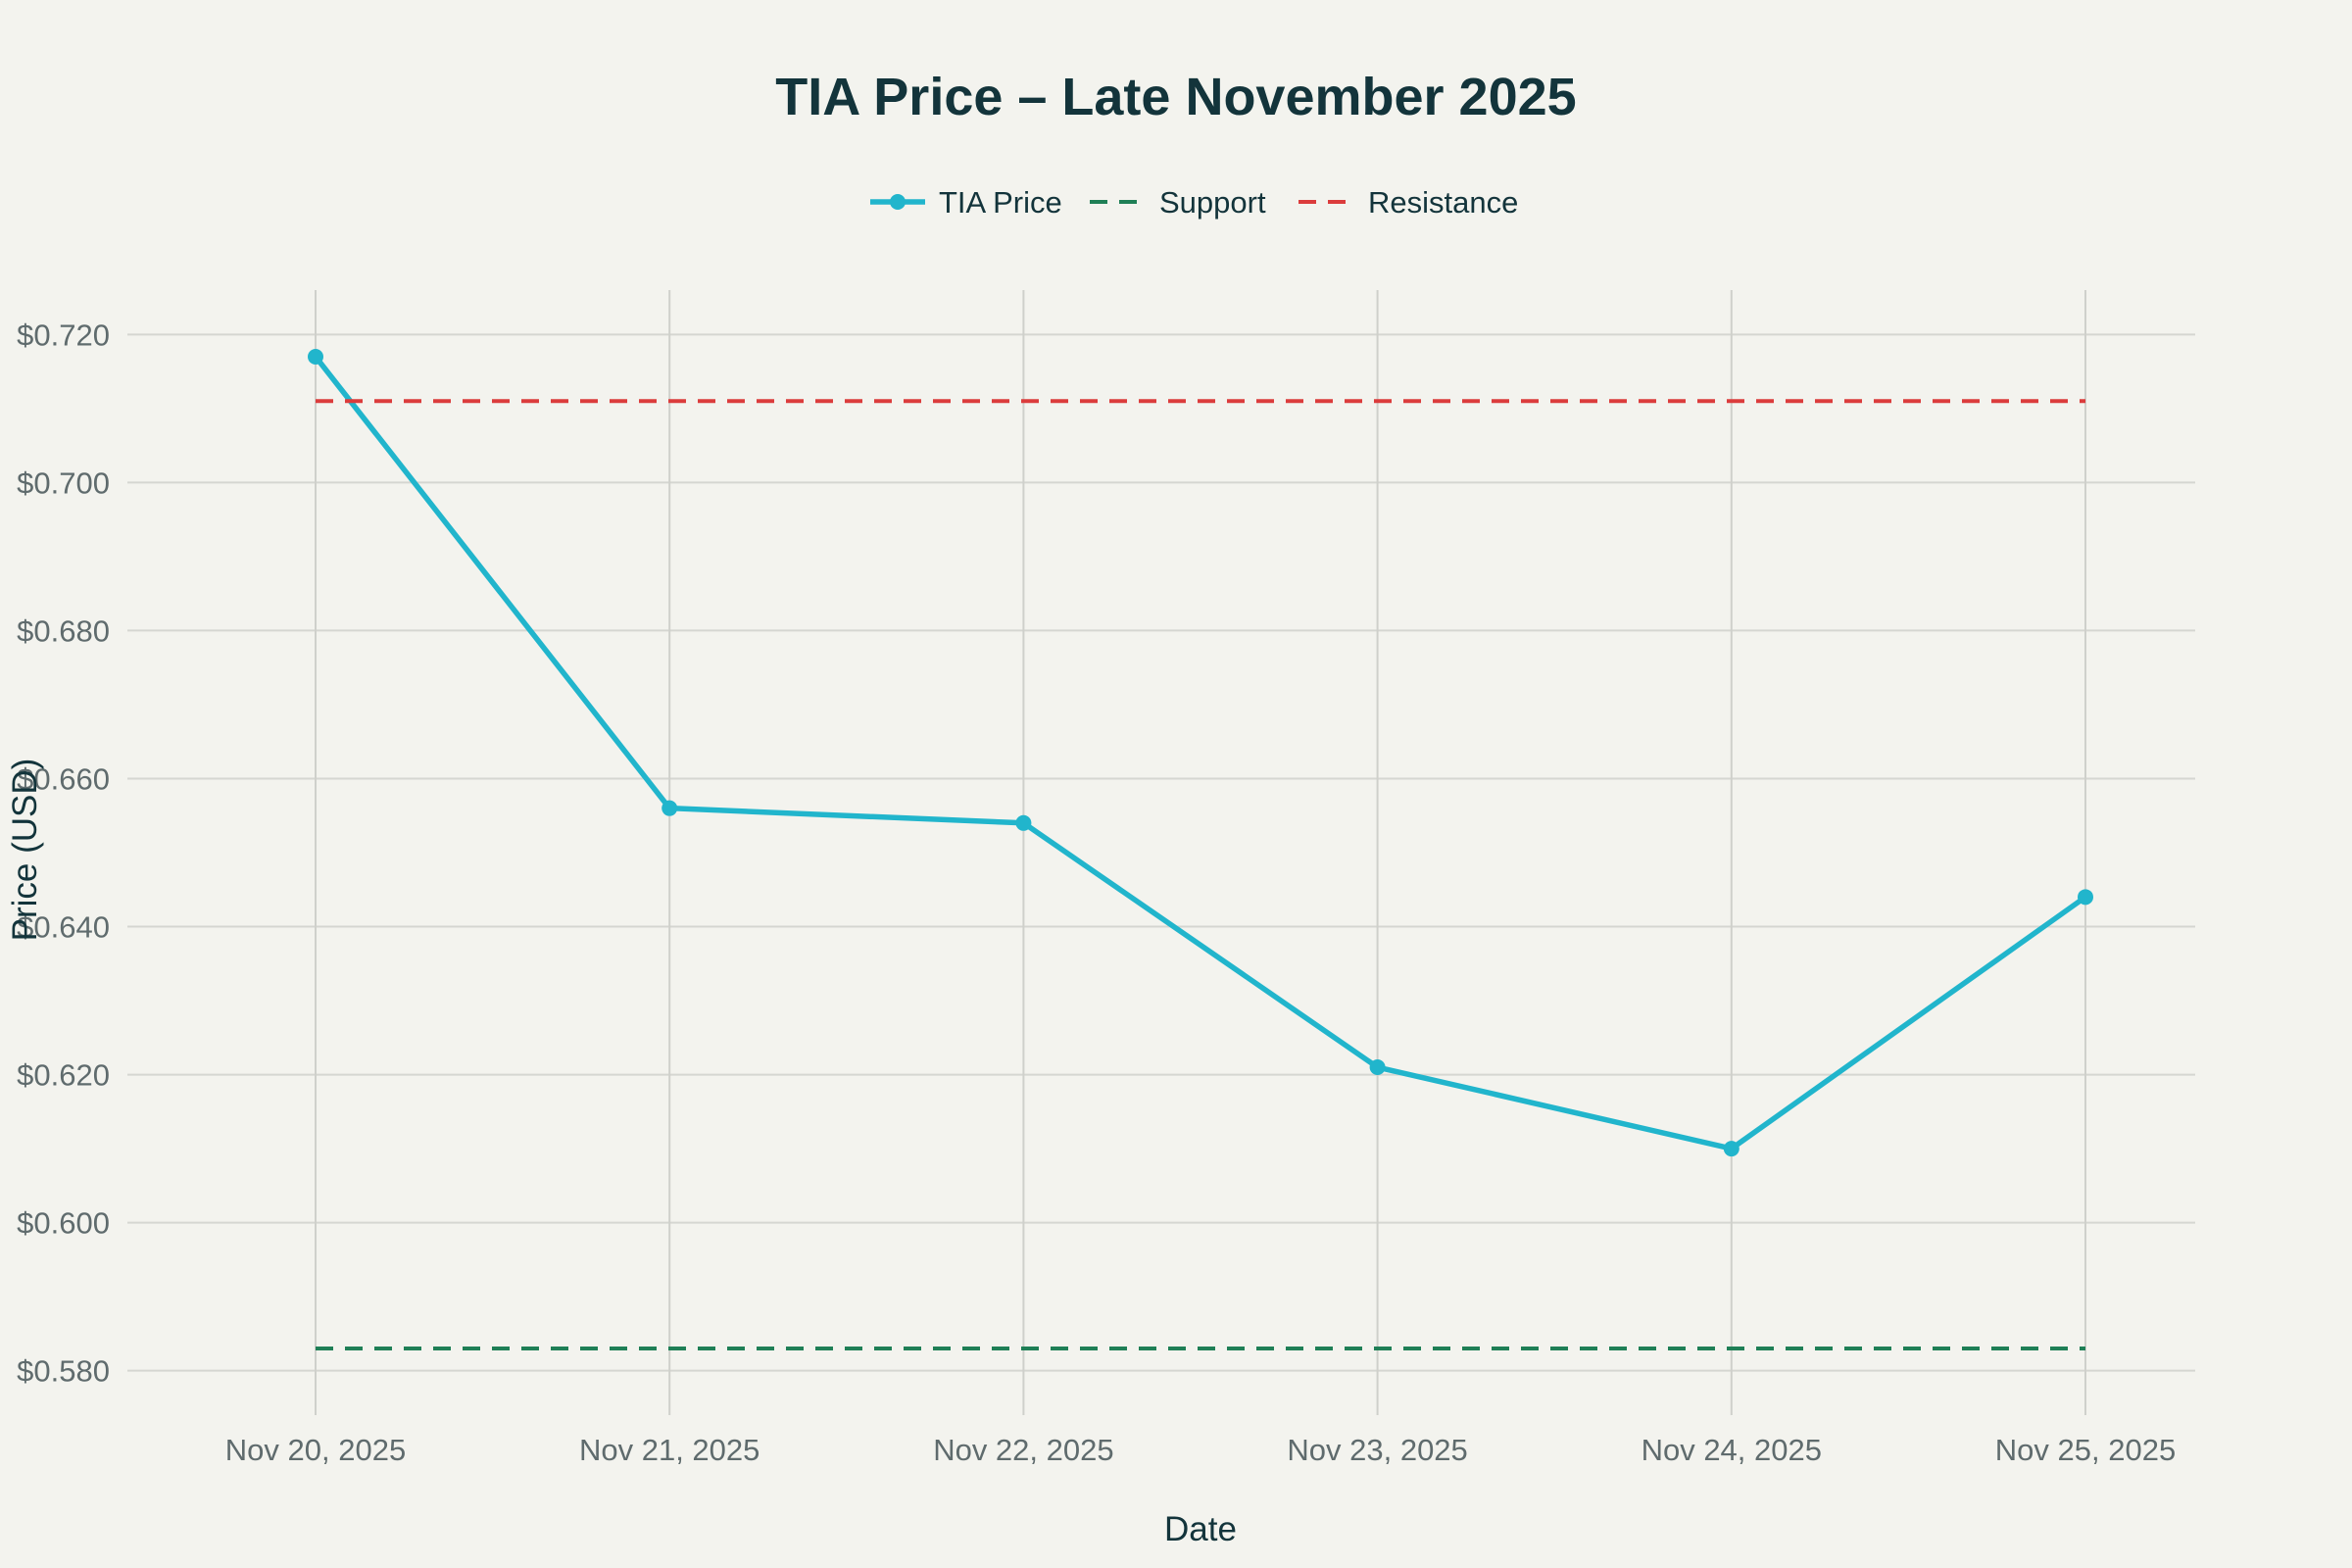 The width and height of the screenshot is (2352, 1568). I want to click on legend: TIA Price Support Resistance, so click(1194, 202).